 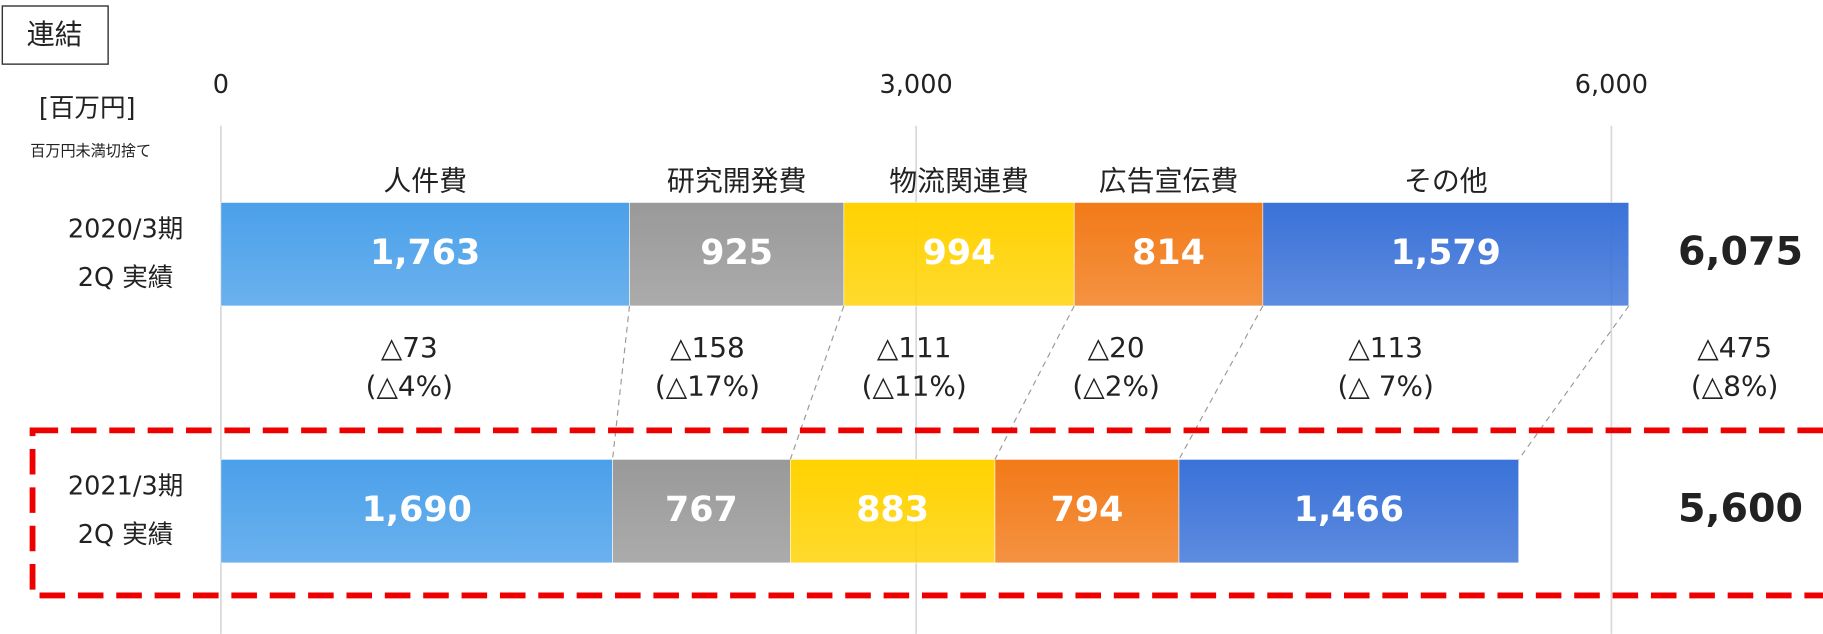 I want to click on legend-label: その他, so click(x=1446, y=181).